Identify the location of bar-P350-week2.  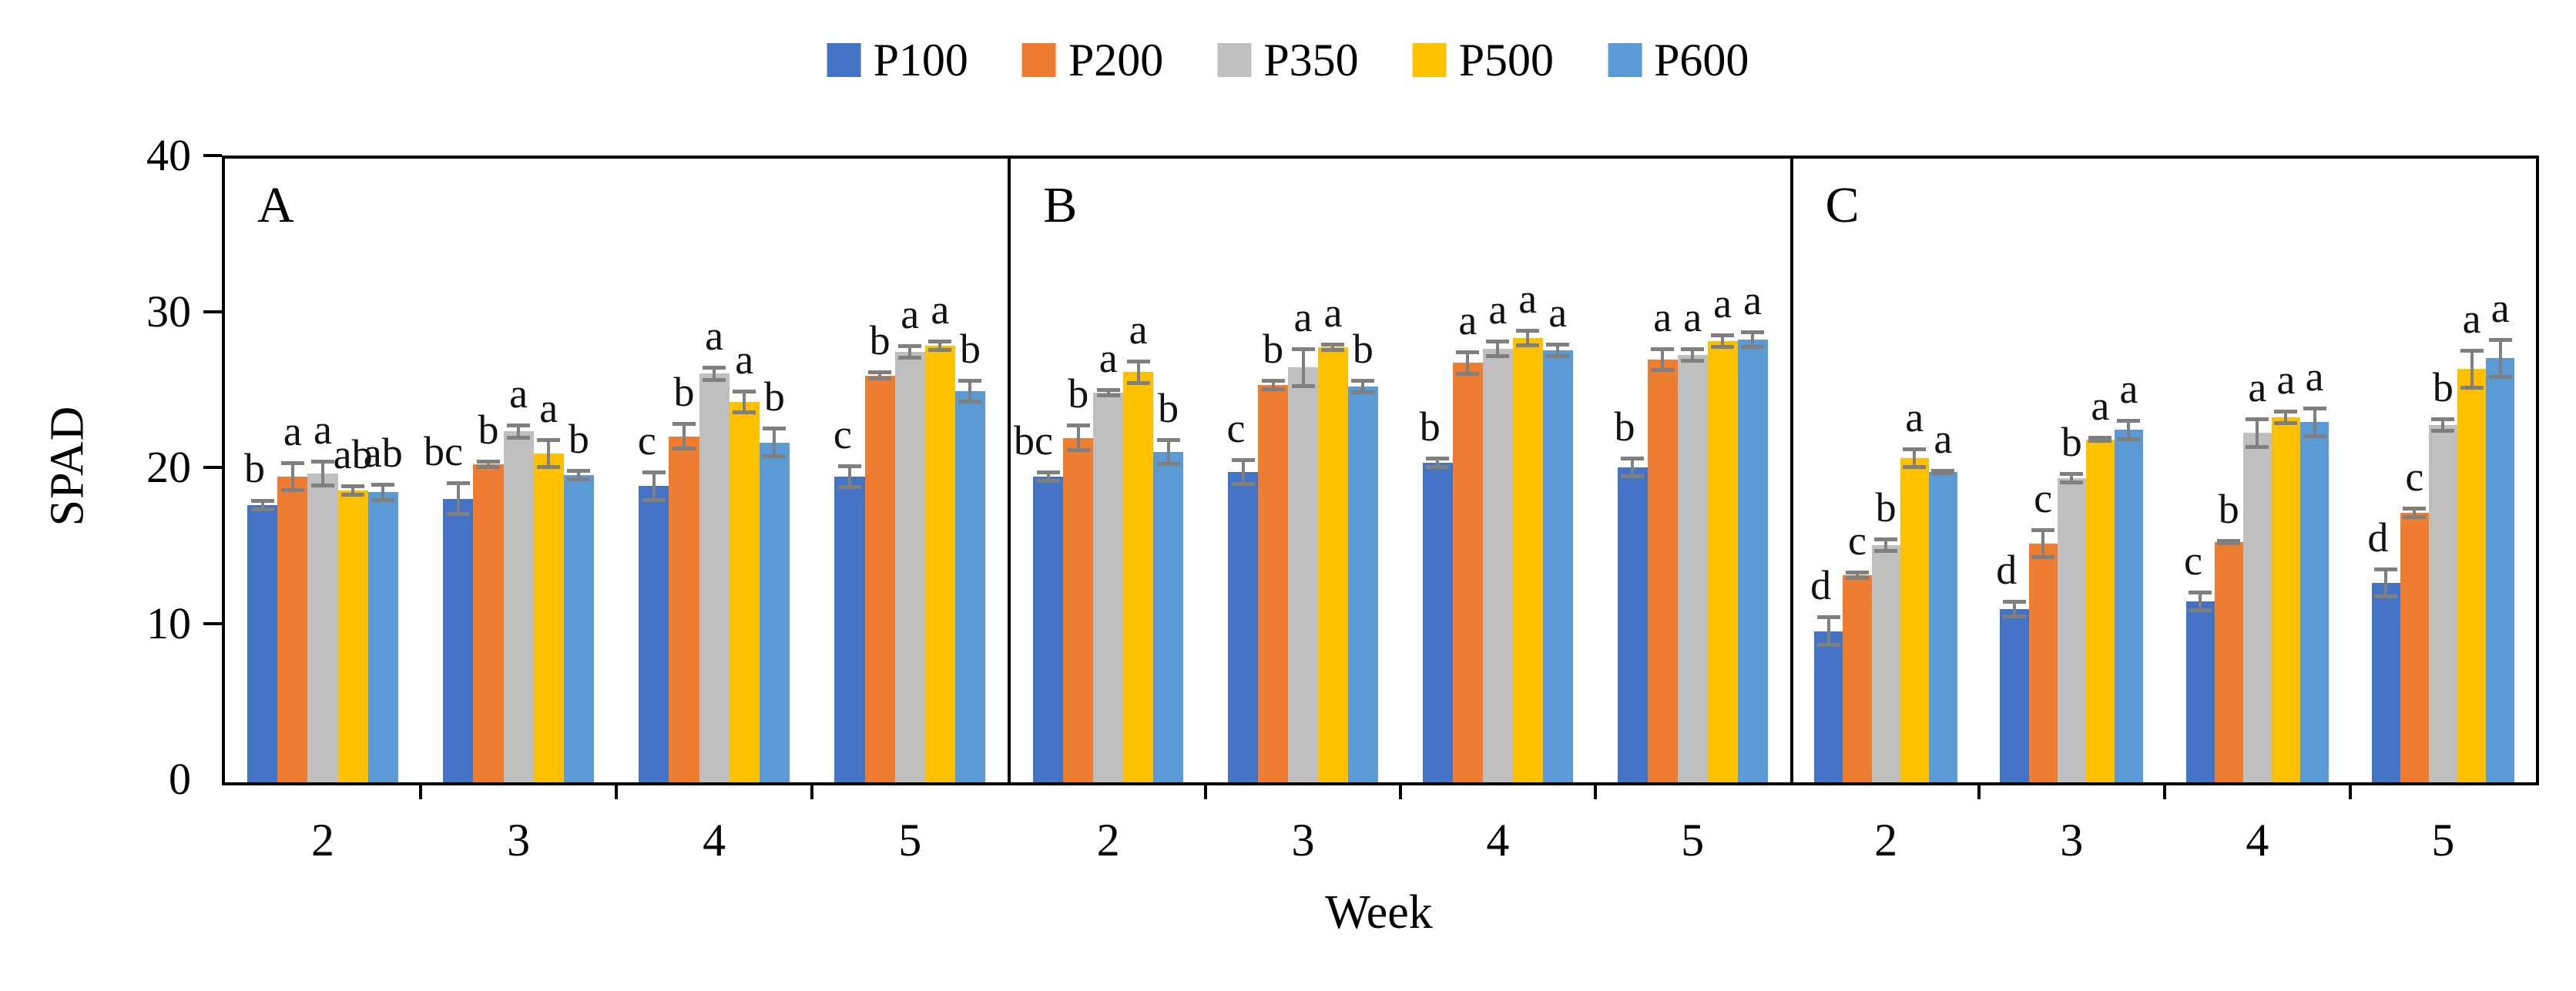
(322, 628).